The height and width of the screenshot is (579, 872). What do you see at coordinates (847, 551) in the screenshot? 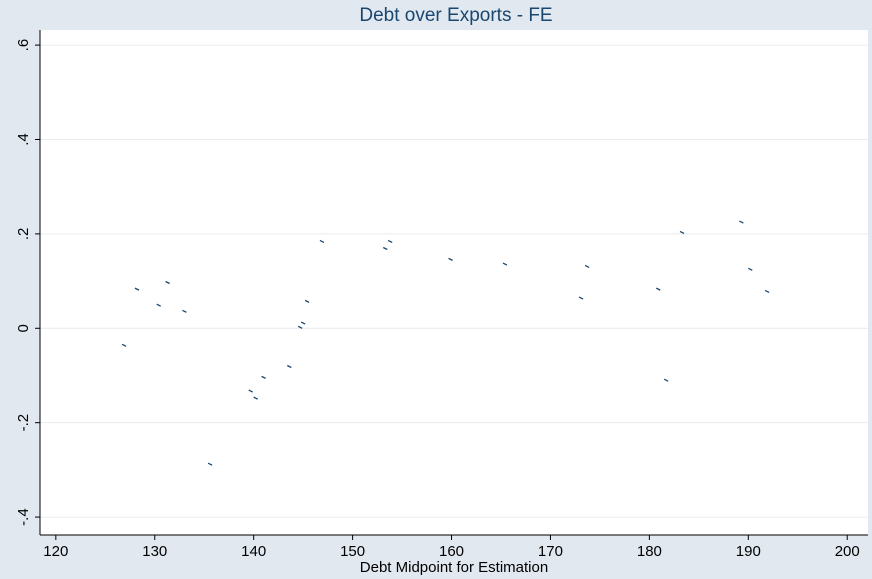
I see `x-tick-label: 200` at bounding box center [847, 551].